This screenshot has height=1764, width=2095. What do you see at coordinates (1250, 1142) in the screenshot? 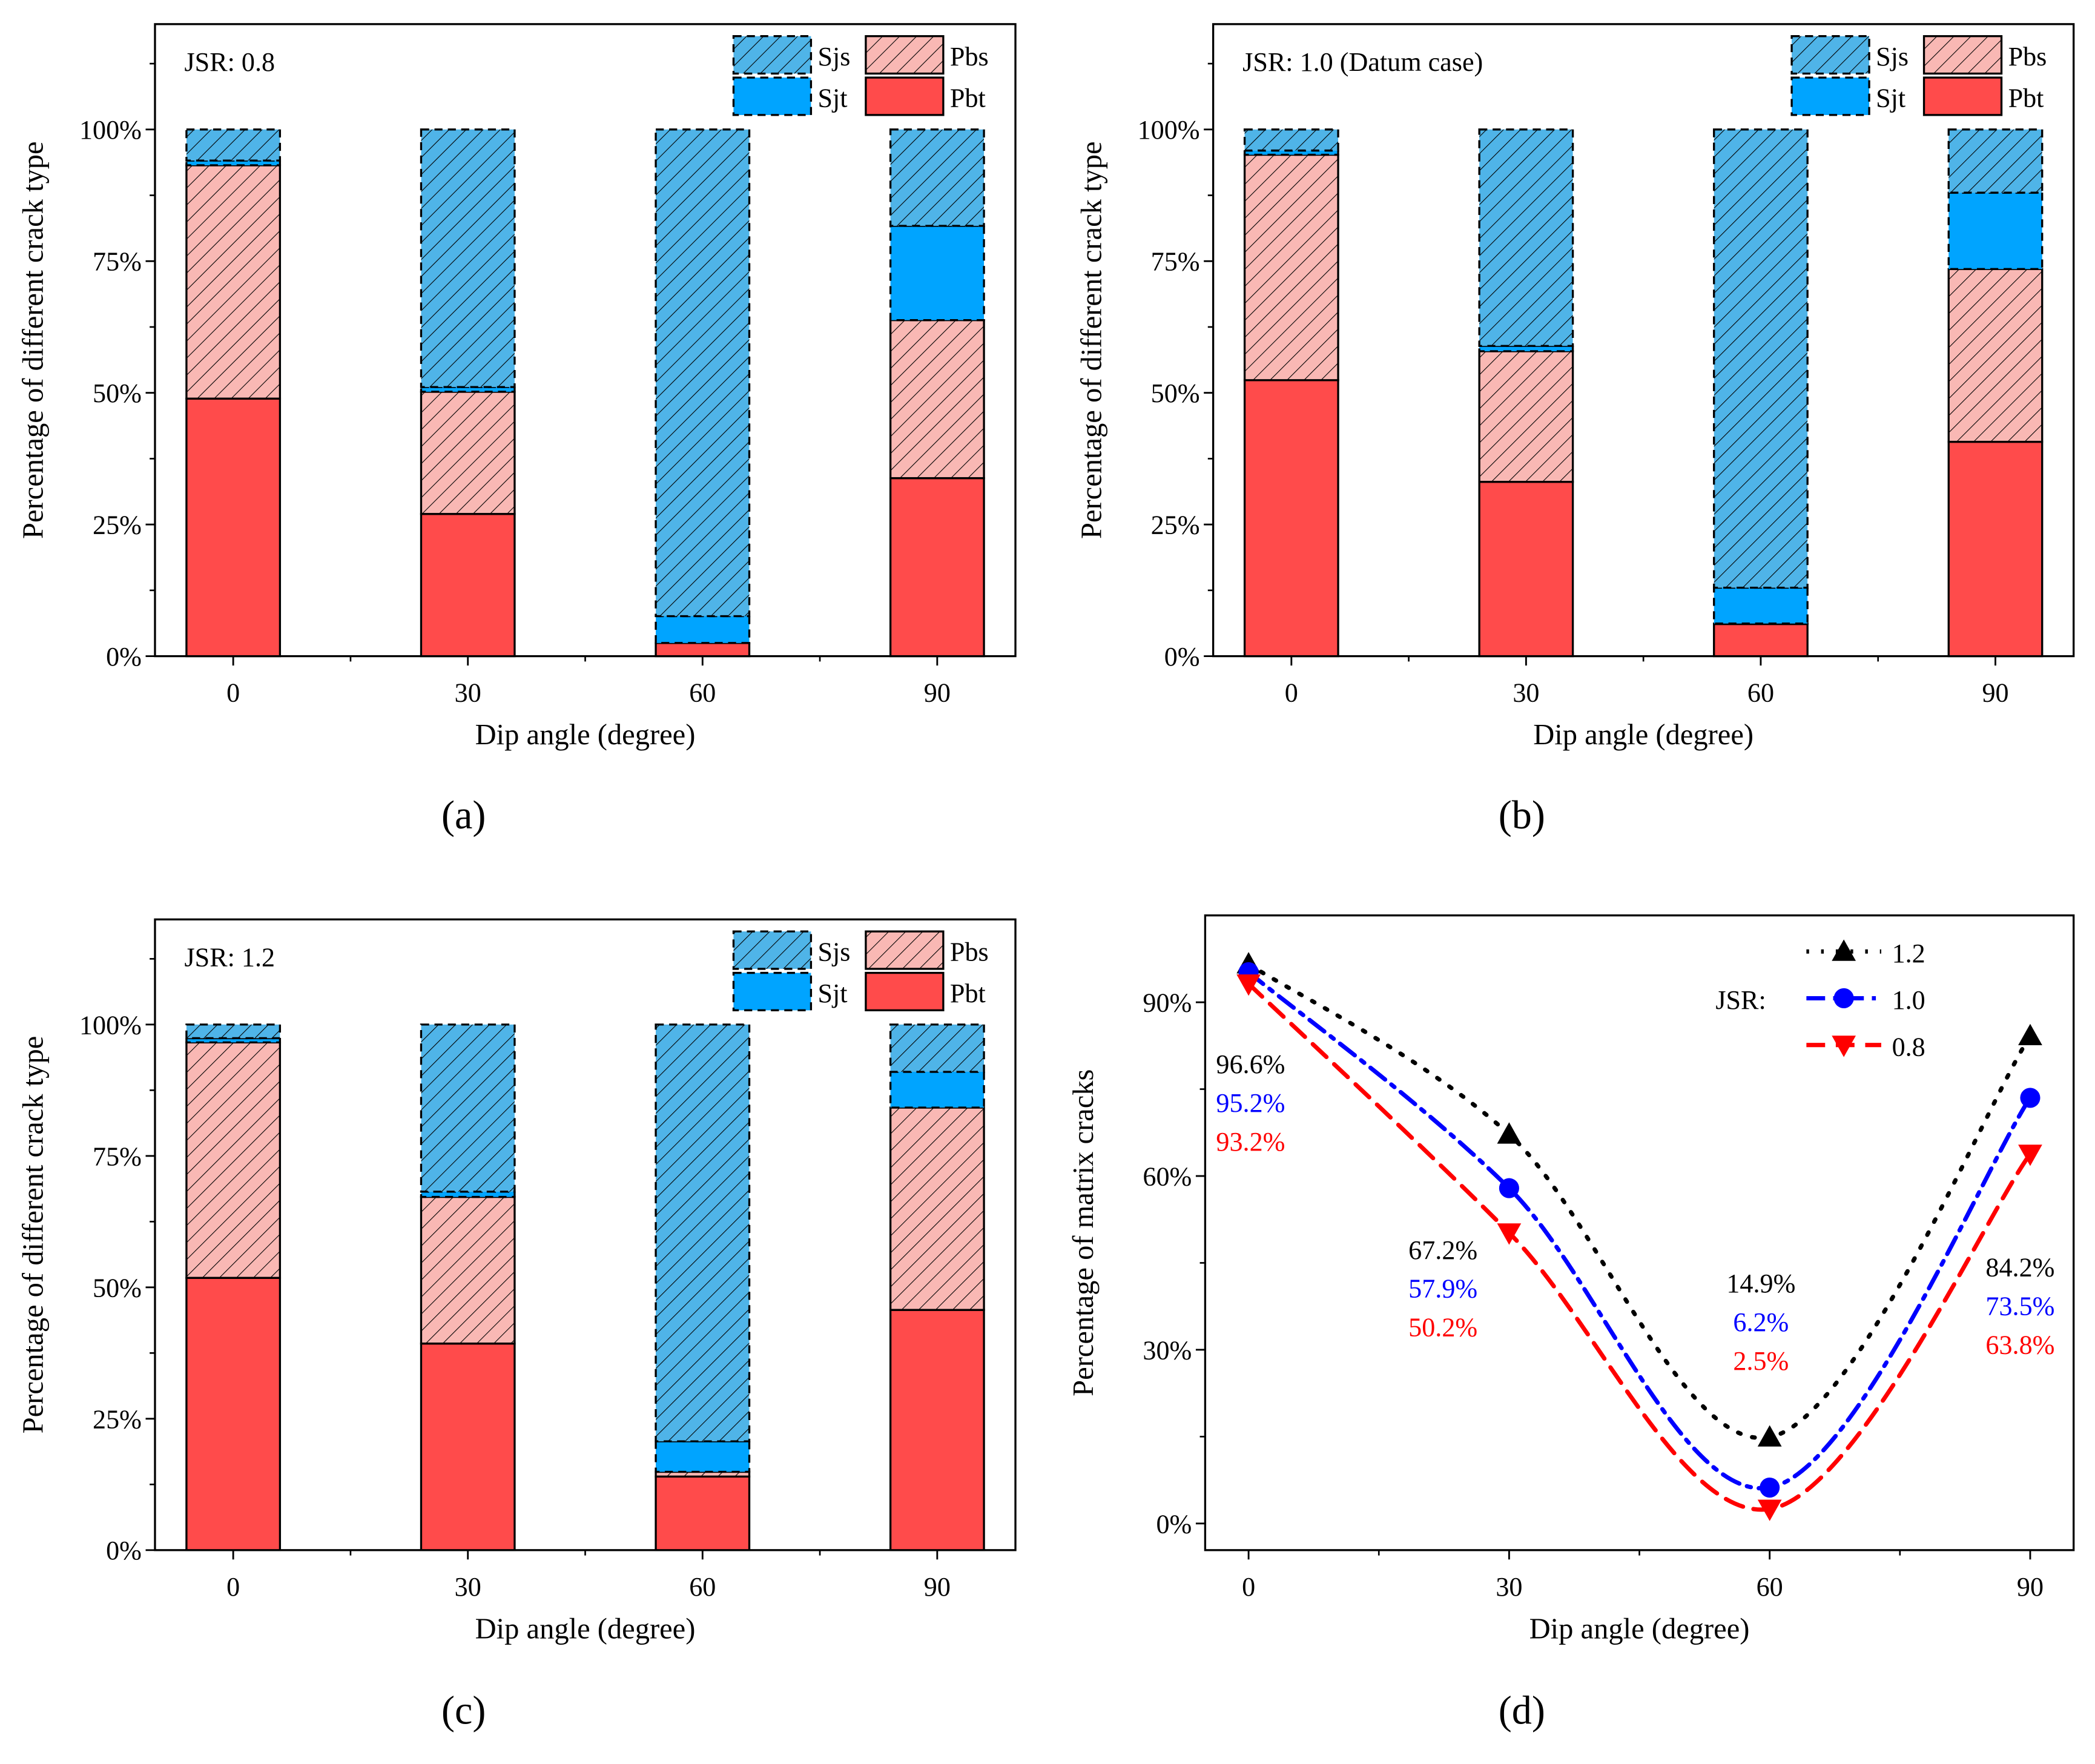
I see `data-label-0.8: 93.2%` at bounding box center [1250, 1142].